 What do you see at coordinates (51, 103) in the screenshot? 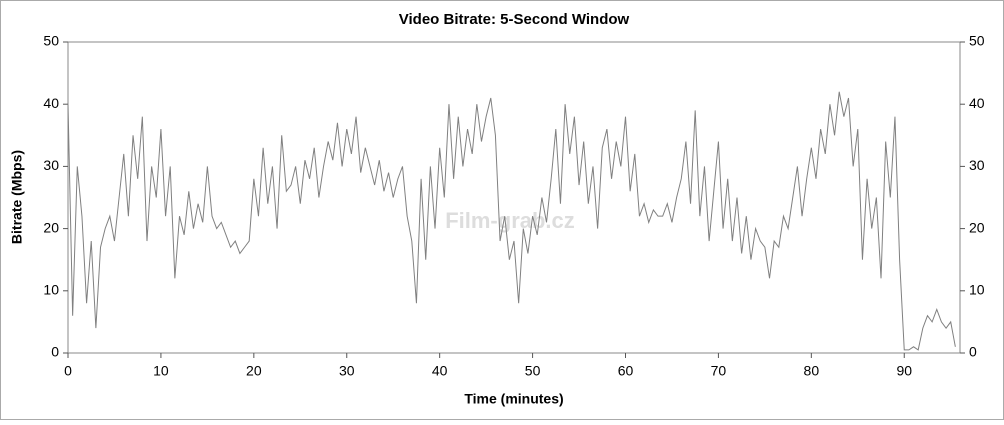
I see `y-tick-label: 40` at bounding box center [51, 103].